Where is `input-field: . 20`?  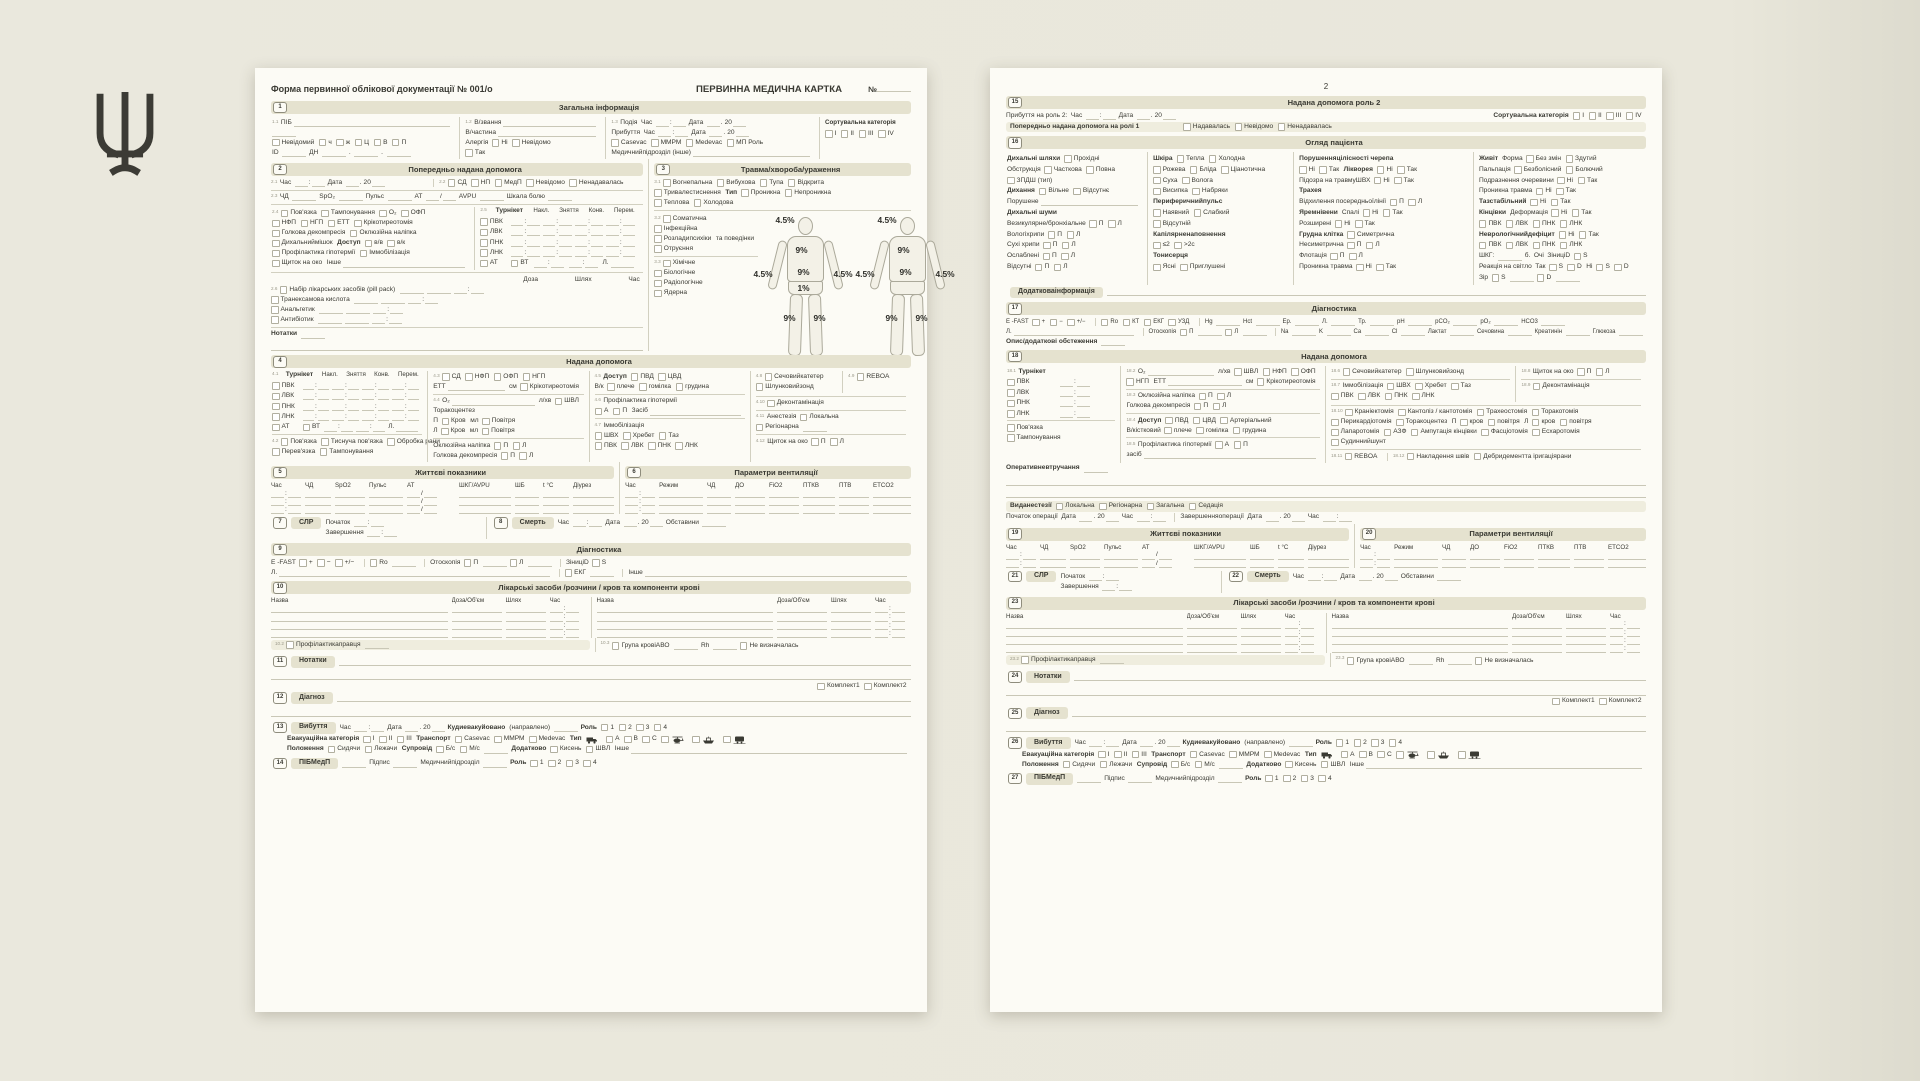
input-field: . 20 is located at coordinates (1099, 517).